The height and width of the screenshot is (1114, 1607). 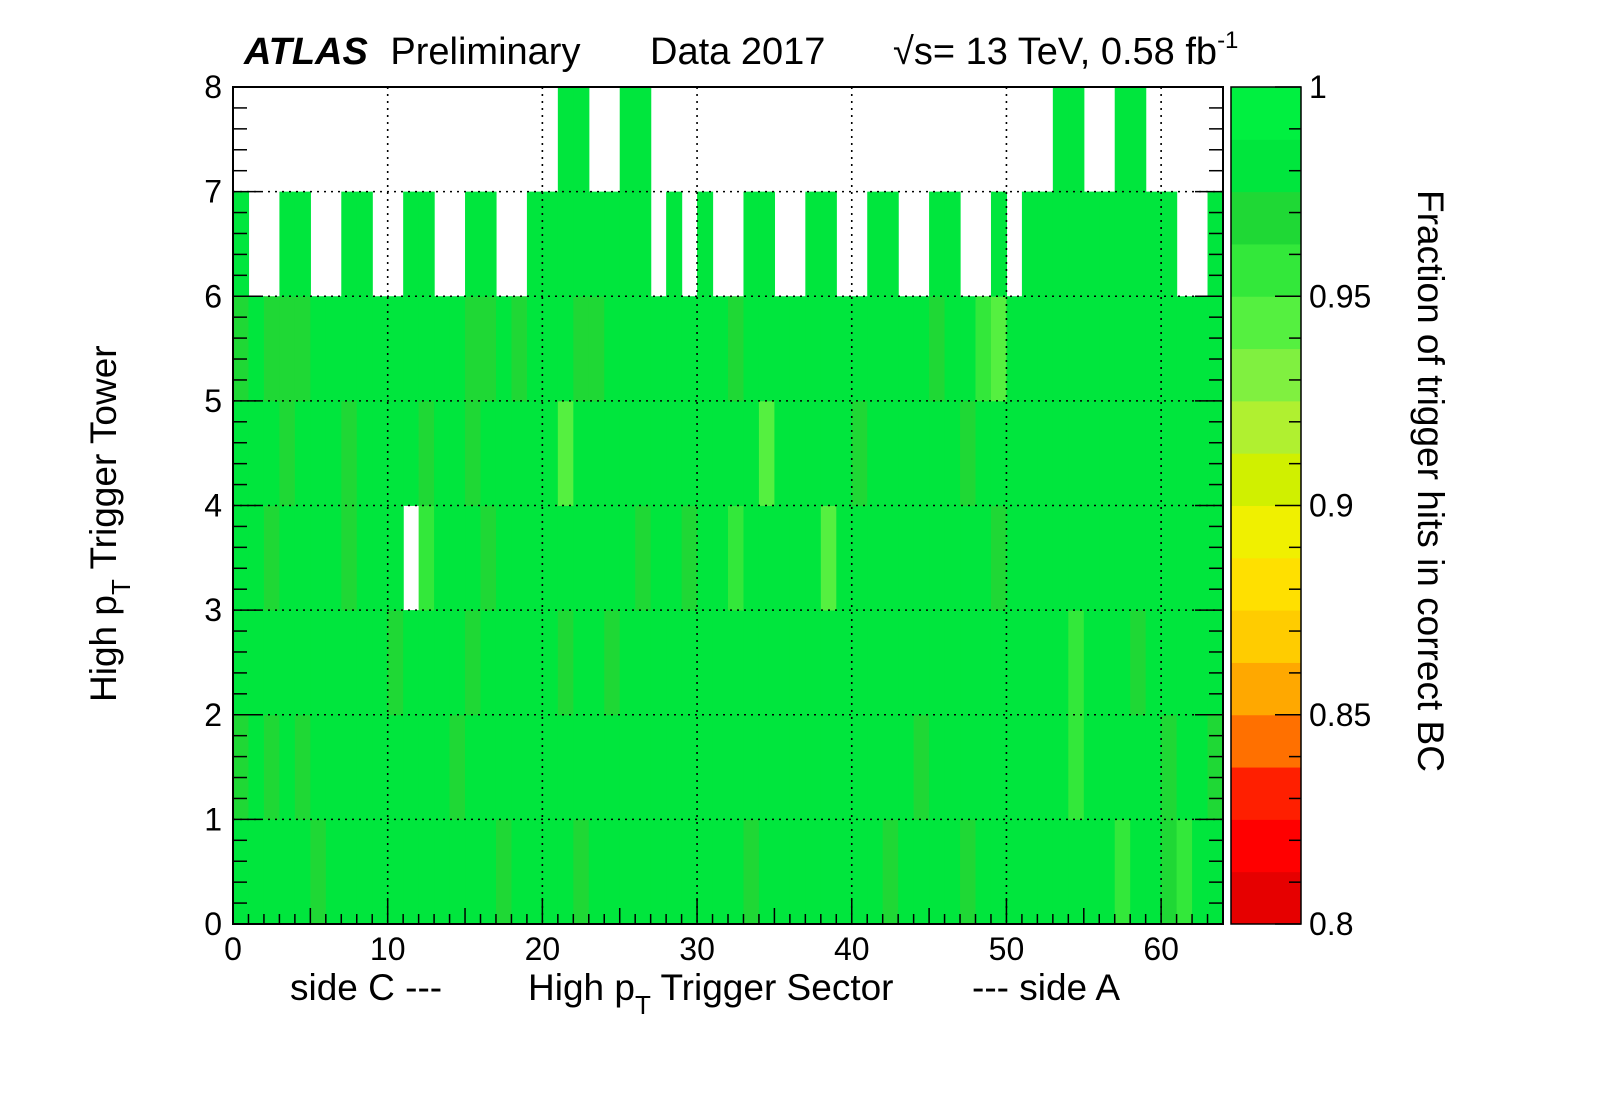 I want to click on lumi-exponent: -1, so click(x=1227, y=40).